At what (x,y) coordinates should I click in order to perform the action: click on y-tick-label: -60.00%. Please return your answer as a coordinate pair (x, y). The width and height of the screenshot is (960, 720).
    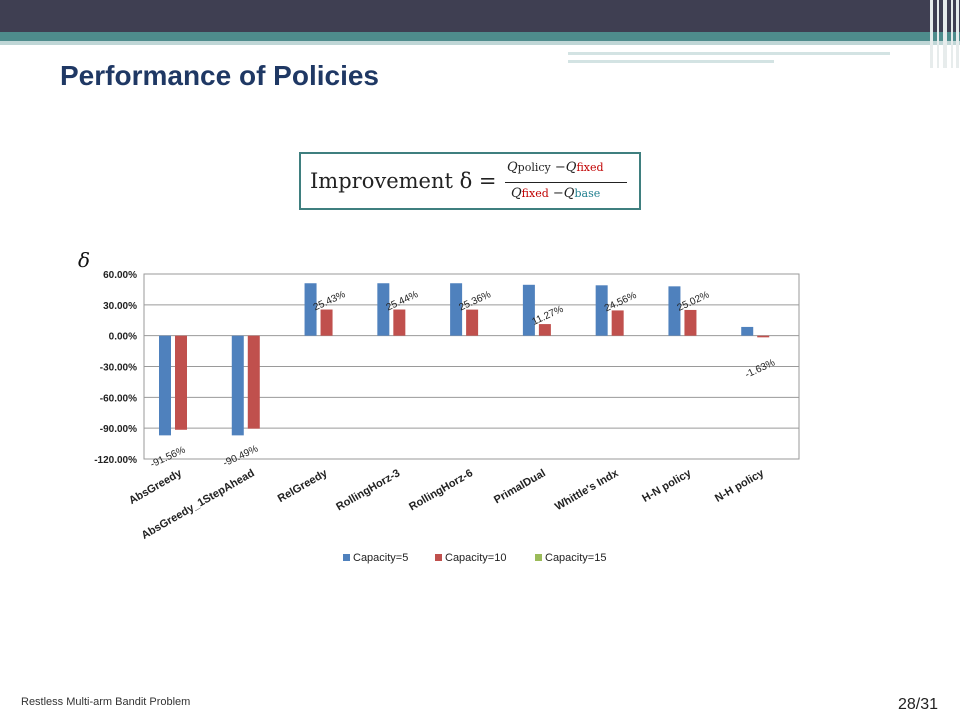
    Looking at the image, I should click on (118, 398).